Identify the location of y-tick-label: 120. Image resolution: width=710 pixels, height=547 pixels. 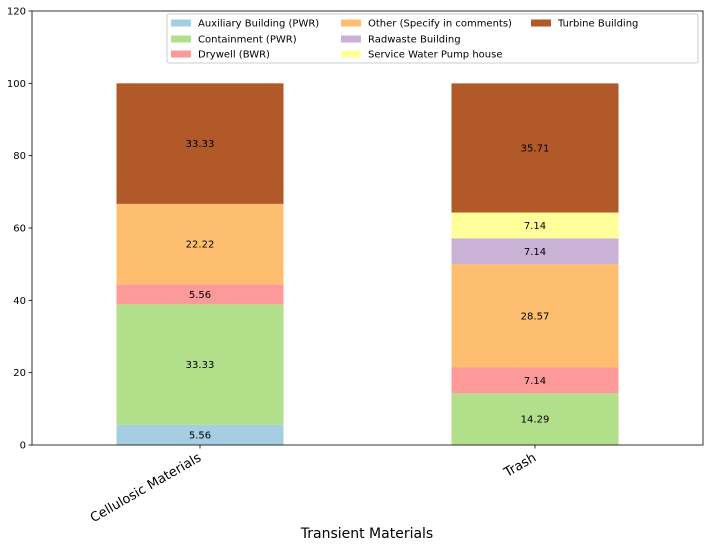
(16, 12).